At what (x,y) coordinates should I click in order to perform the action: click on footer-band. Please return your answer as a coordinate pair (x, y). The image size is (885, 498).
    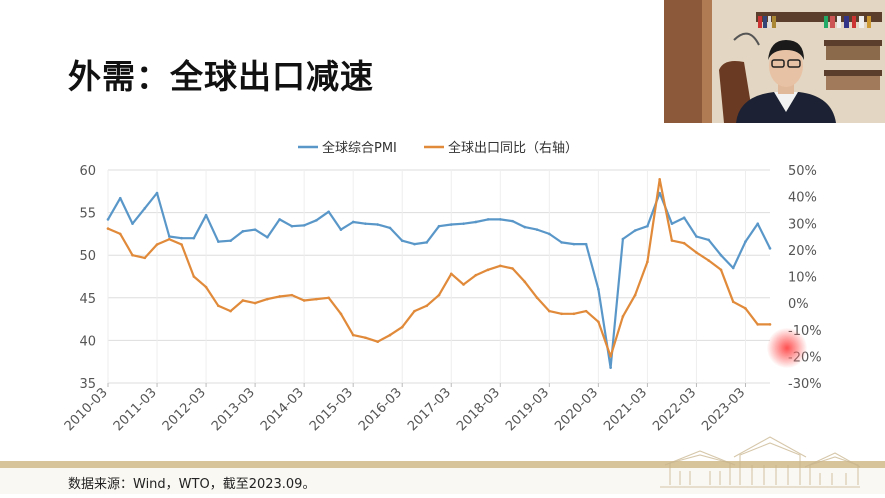
    Looking at the image, I should click on (442, 464).